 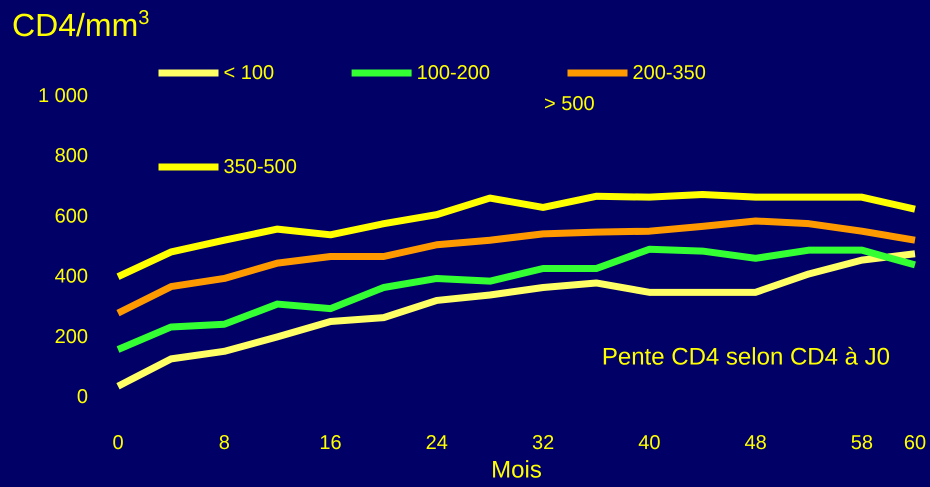 What do you see at coordinates (260, 167) in the screenshot?
I see `legend-label: 350-500` at bounding box center [260, 167].